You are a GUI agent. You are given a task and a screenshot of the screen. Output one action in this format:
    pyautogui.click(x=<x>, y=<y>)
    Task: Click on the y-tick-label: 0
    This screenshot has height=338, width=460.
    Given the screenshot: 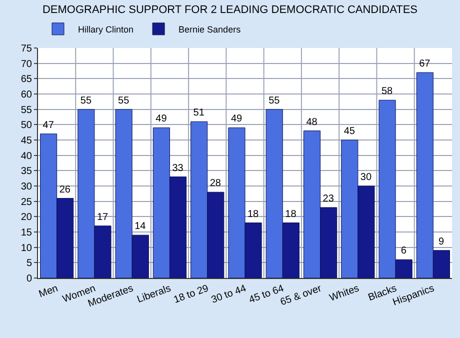 What is the action you would take?
    pyautogui.click(x=29, y=279)
    